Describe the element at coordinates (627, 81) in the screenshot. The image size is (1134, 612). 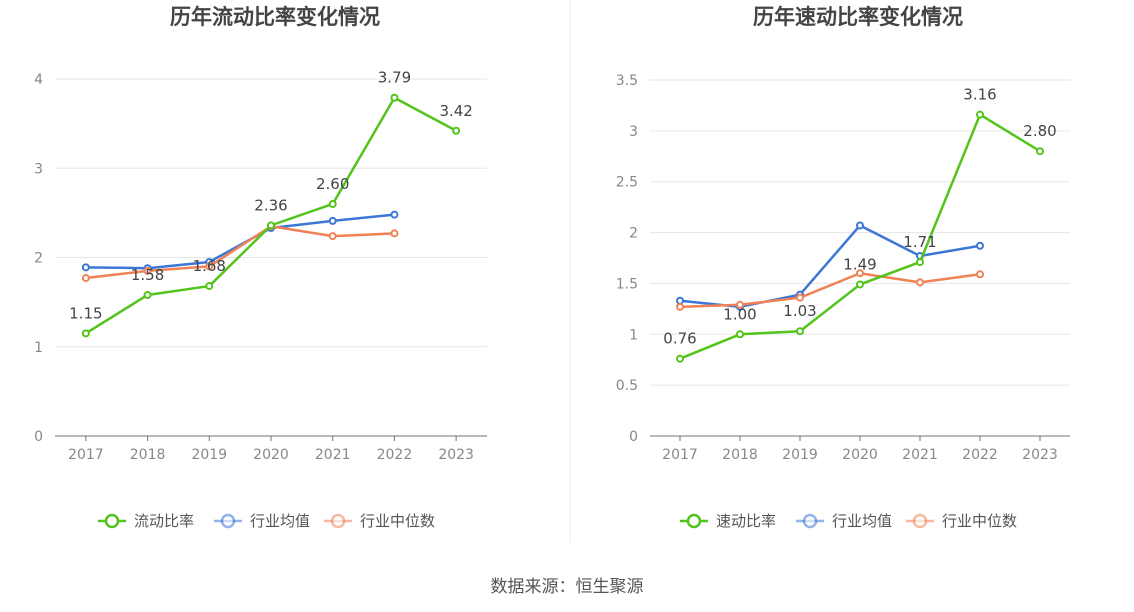
I see `y-tick-label: 3.5` at that location.